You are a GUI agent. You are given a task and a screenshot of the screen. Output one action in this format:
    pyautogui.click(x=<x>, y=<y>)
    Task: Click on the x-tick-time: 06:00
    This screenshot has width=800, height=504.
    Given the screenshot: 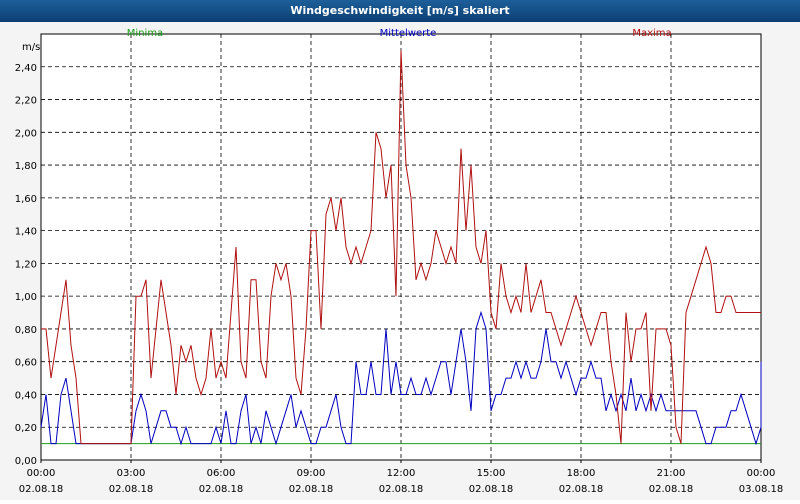 What is the action you would take?
    pyautogui.click(x=221, y=473)
    